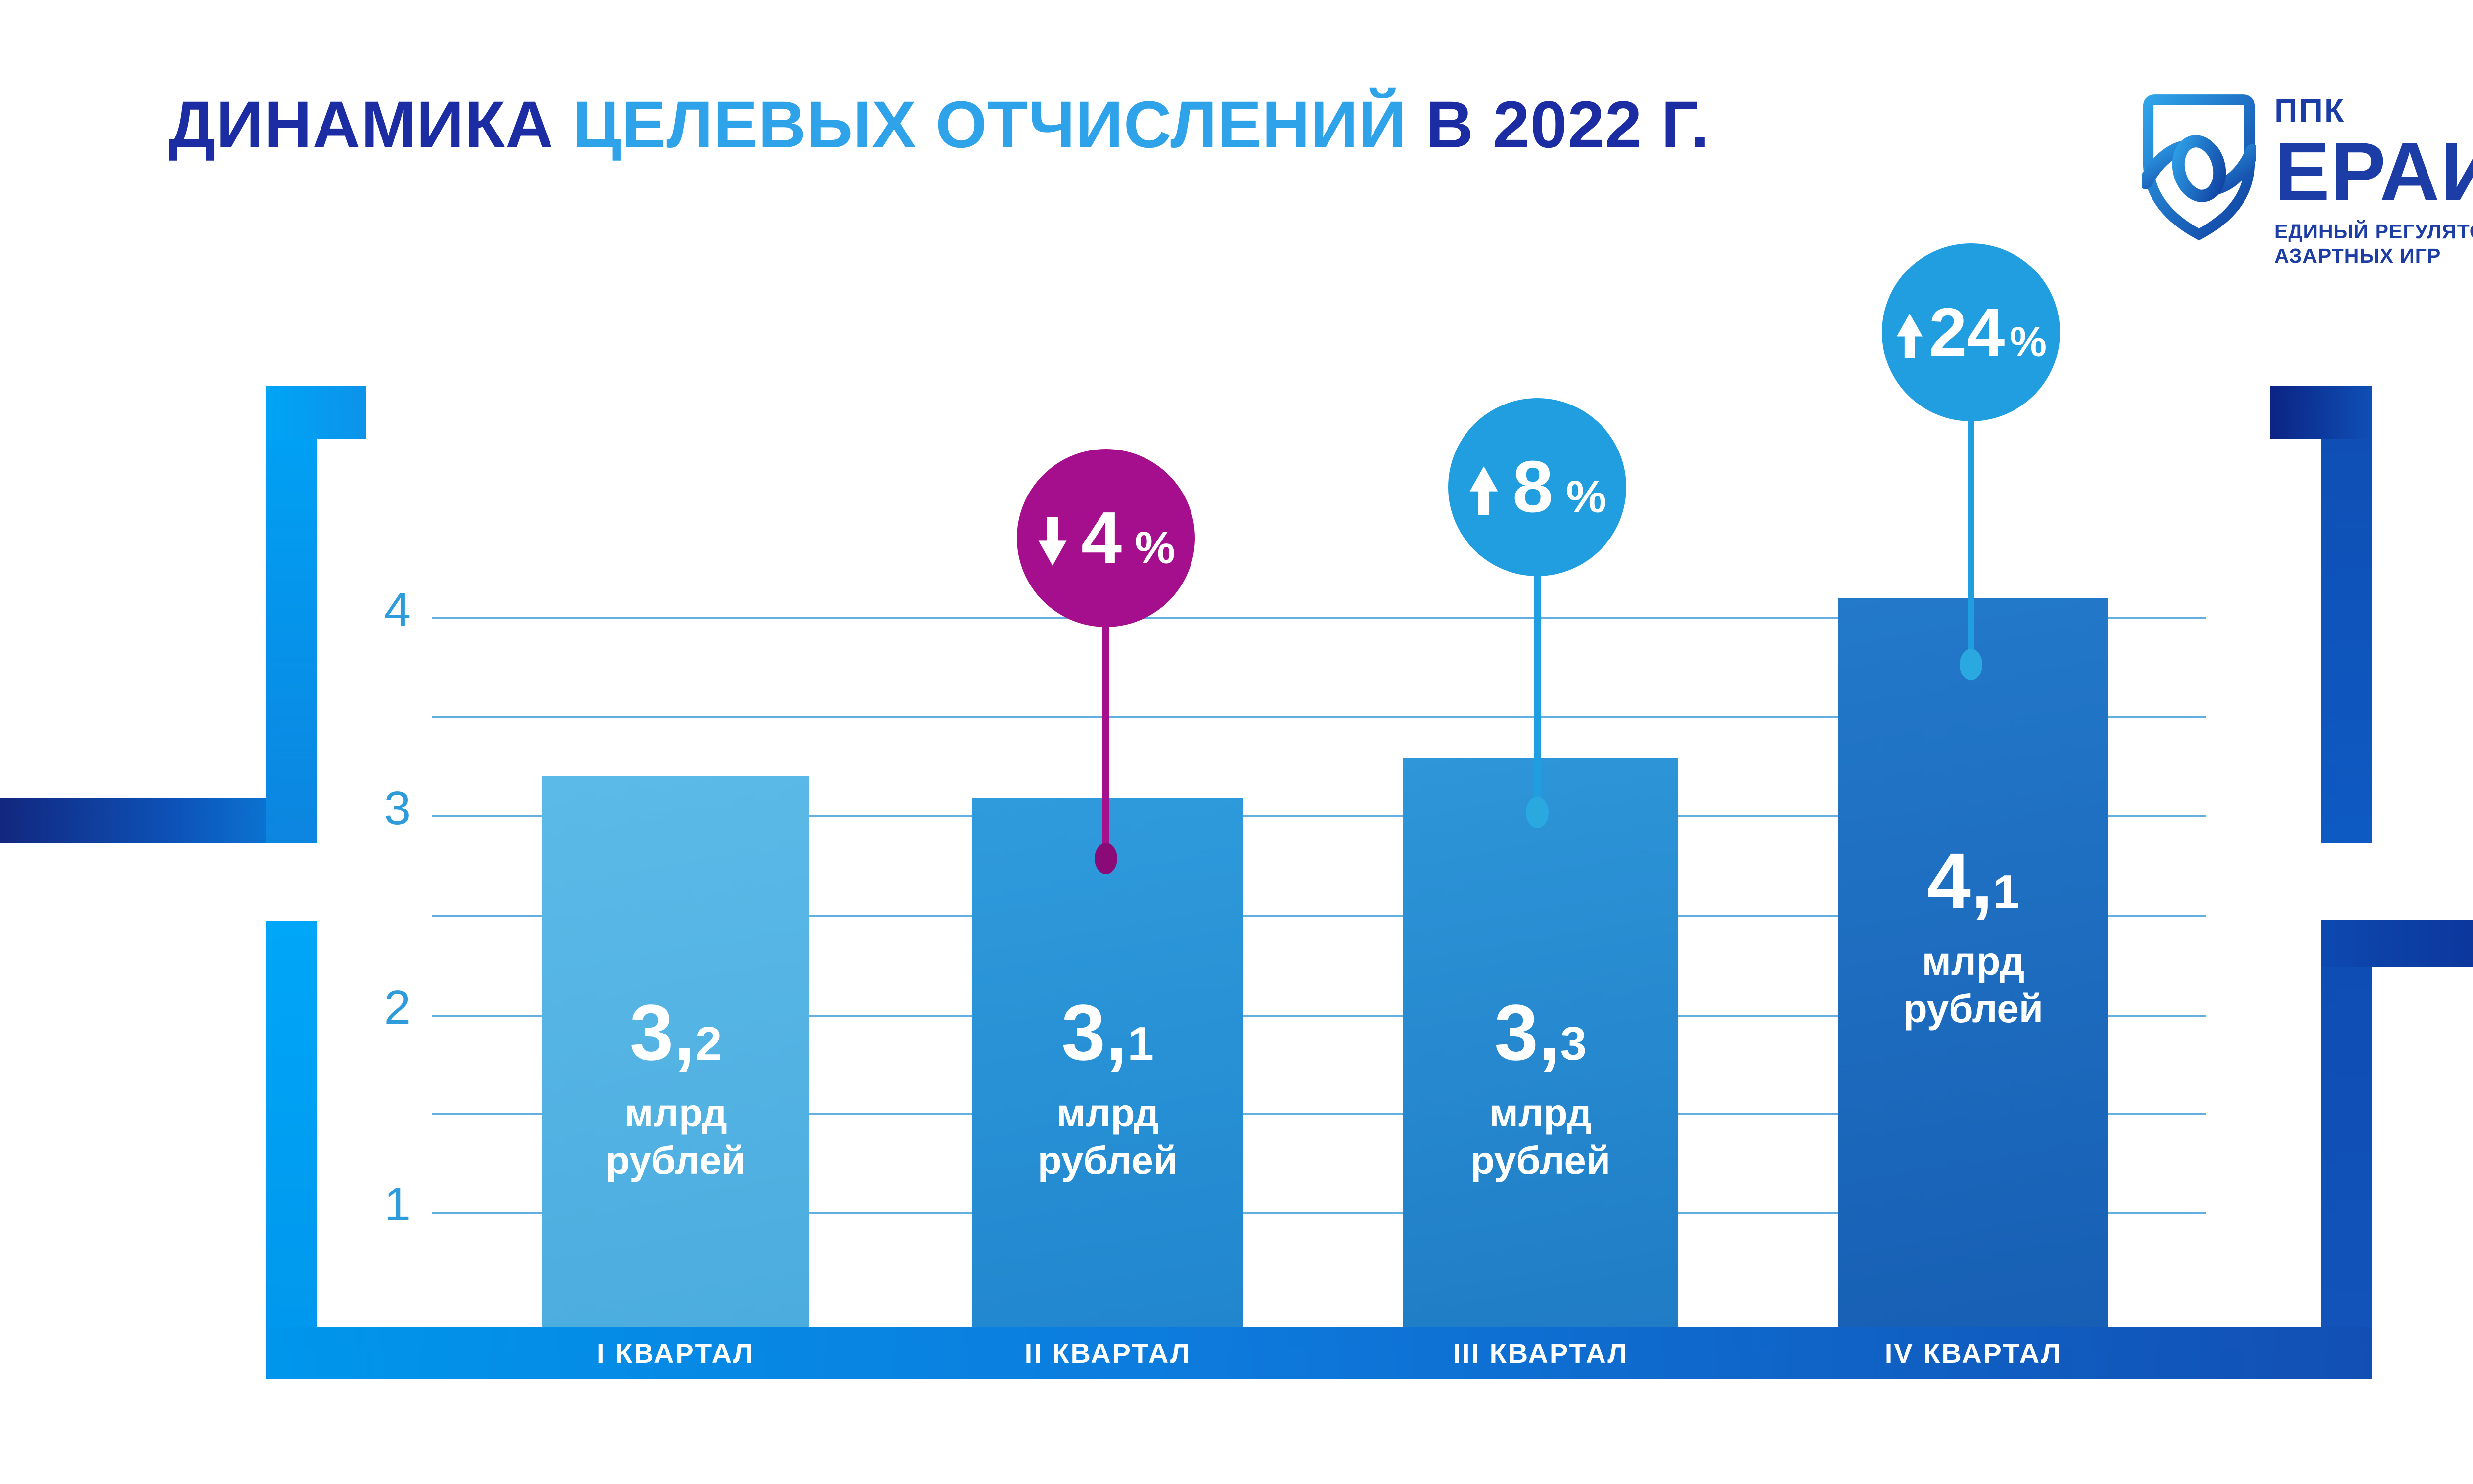 The width and height of the screenshot is (2473, 1484). I want to click on bar-q3-value: 3,3, so click(1541, 1032).